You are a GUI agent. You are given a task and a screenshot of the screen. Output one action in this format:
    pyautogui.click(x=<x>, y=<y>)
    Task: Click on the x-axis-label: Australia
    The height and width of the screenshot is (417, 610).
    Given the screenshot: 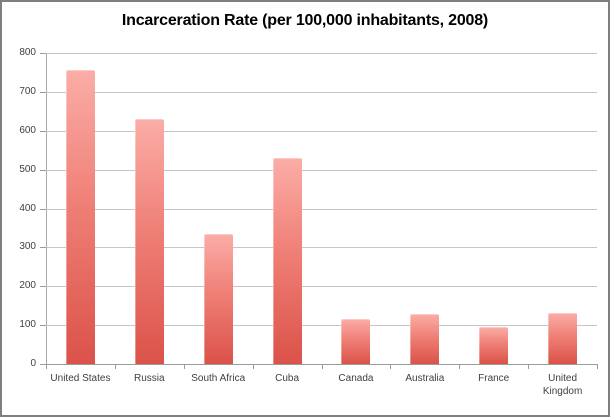 What is the action you would take?
    pyautogui.click(x=425, y=378)
    